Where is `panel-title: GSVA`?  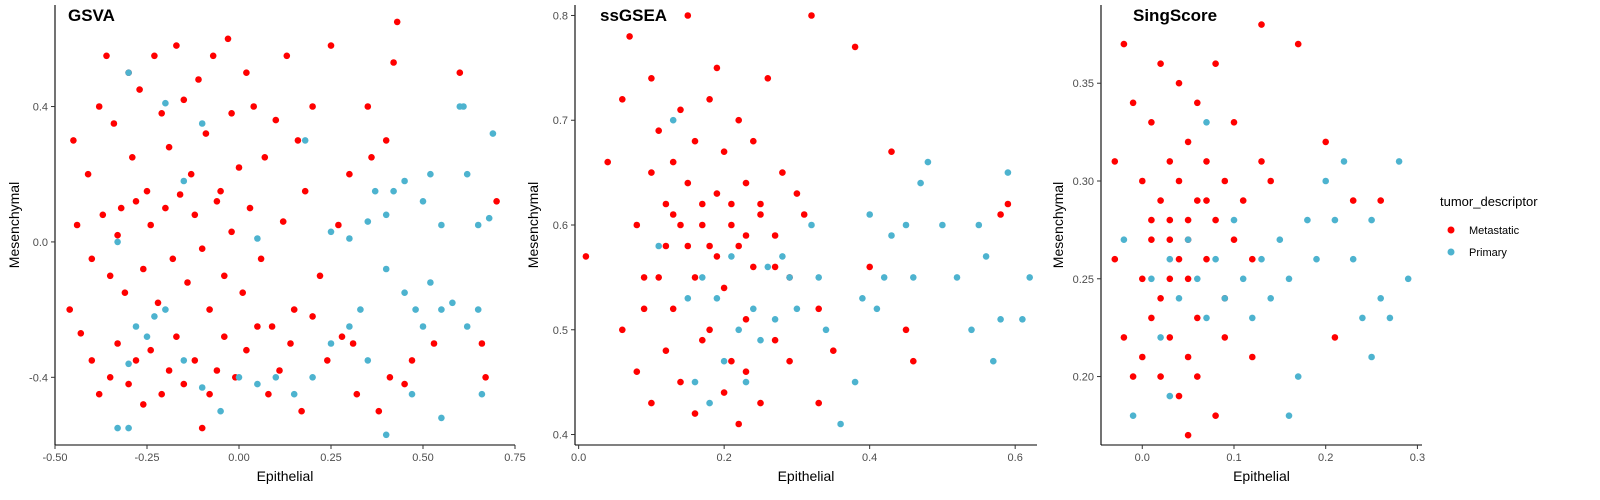 panel-title: GSVA is located at coordinates (91, 15).